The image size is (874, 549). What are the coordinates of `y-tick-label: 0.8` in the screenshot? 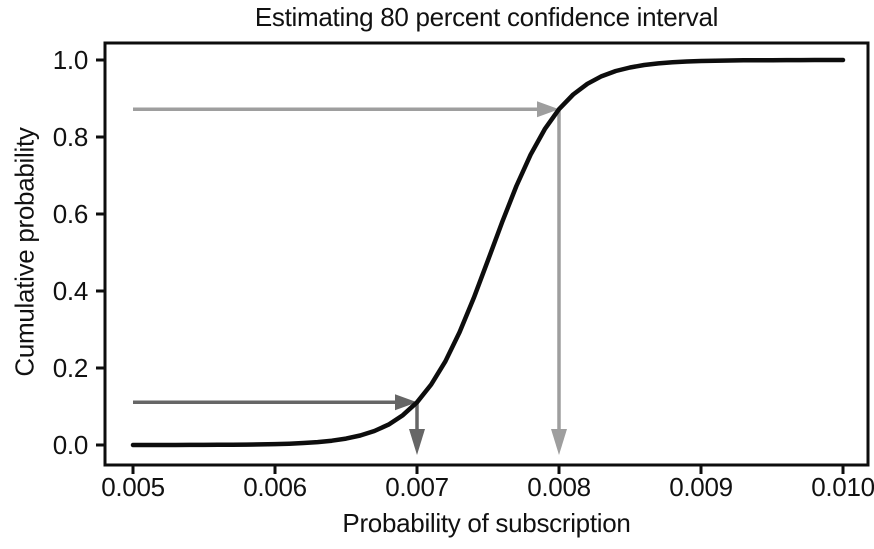 It's located at (70, 137).